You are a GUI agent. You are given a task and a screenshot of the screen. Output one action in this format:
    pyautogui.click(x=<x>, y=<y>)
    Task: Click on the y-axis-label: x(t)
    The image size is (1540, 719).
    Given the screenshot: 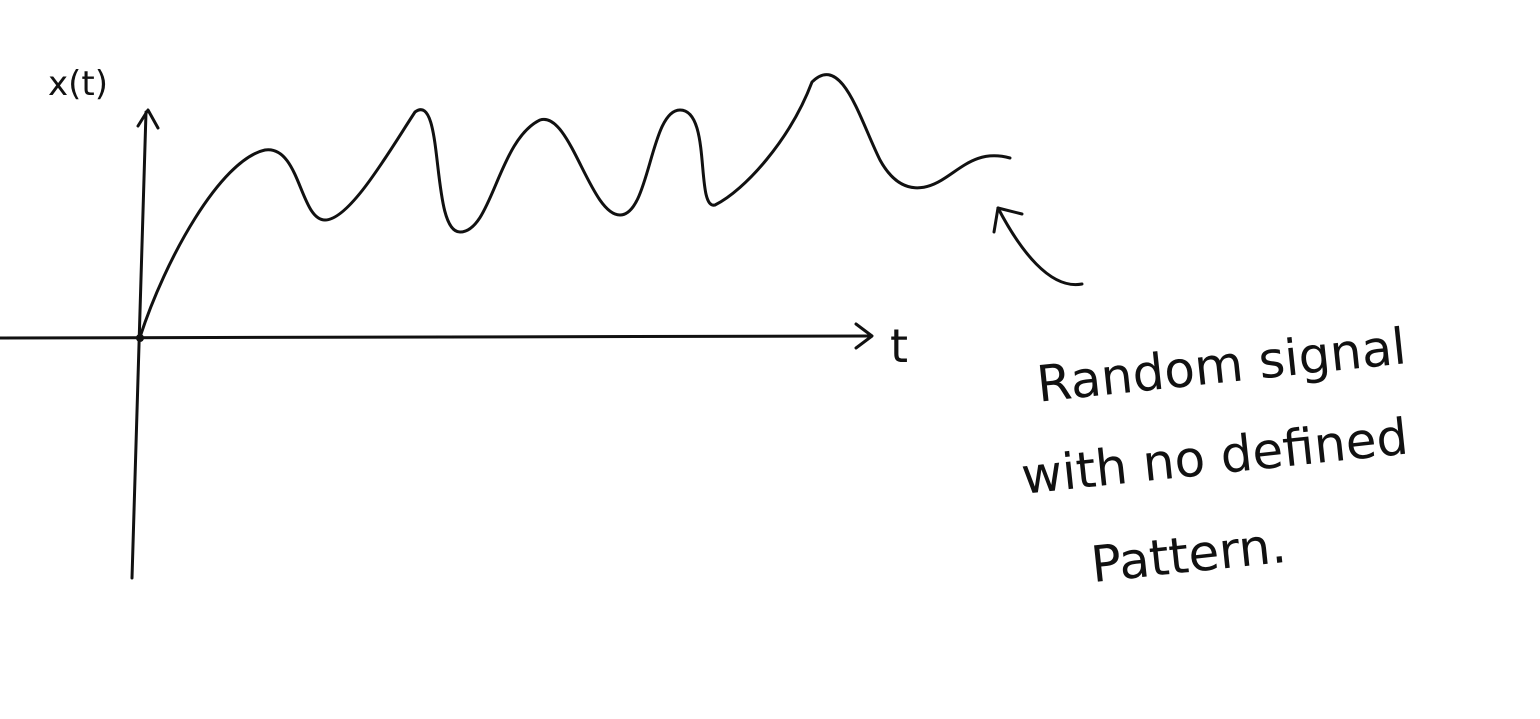 What is the action you would take?
    pyautogui.click(x=78, y=84)
    